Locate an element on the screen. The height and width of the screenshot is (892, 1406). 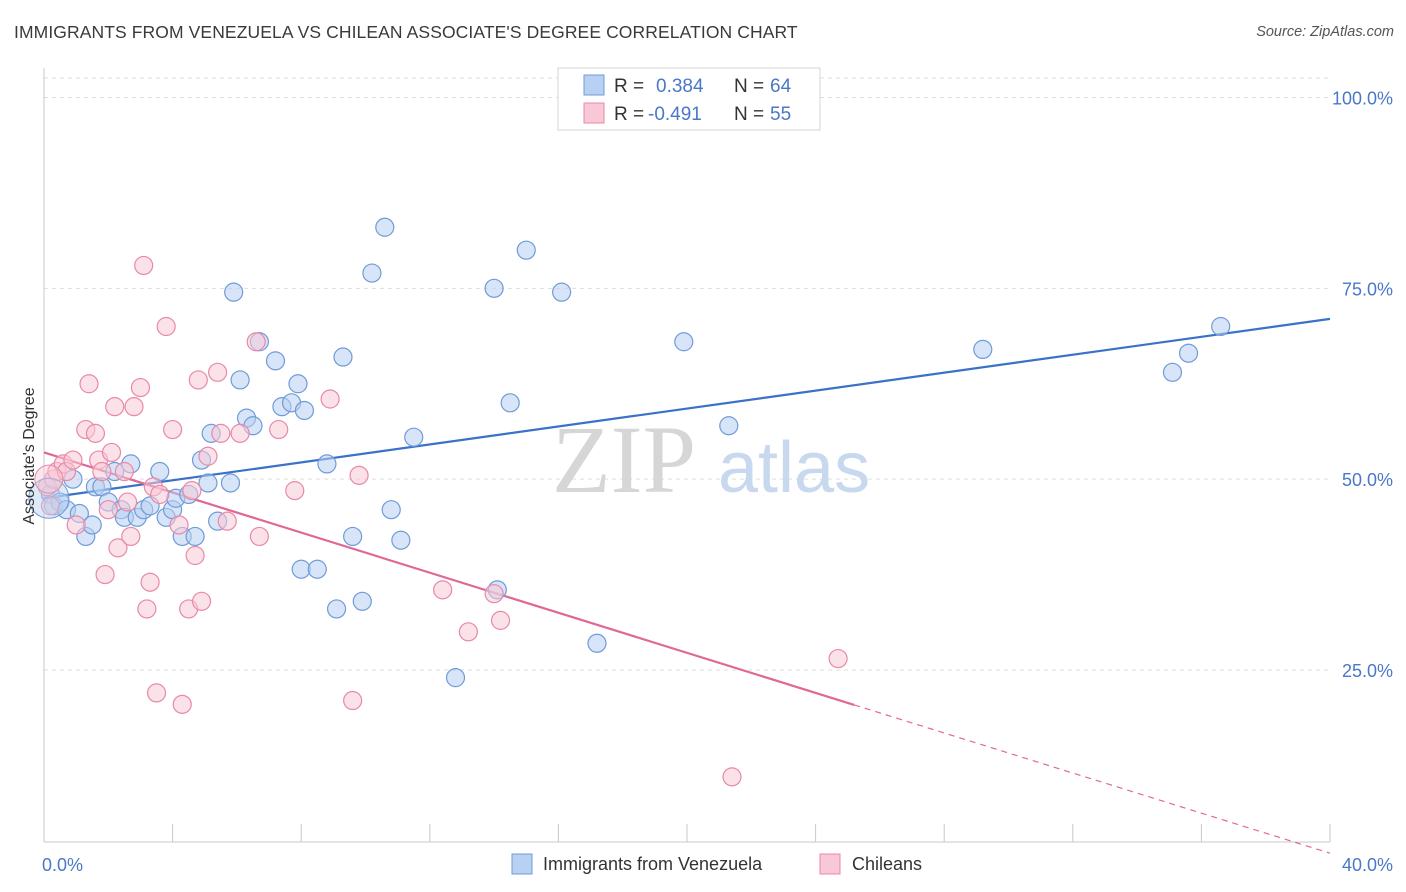
series-legend-label-2: Chileans is located at coordinates (887, 864).